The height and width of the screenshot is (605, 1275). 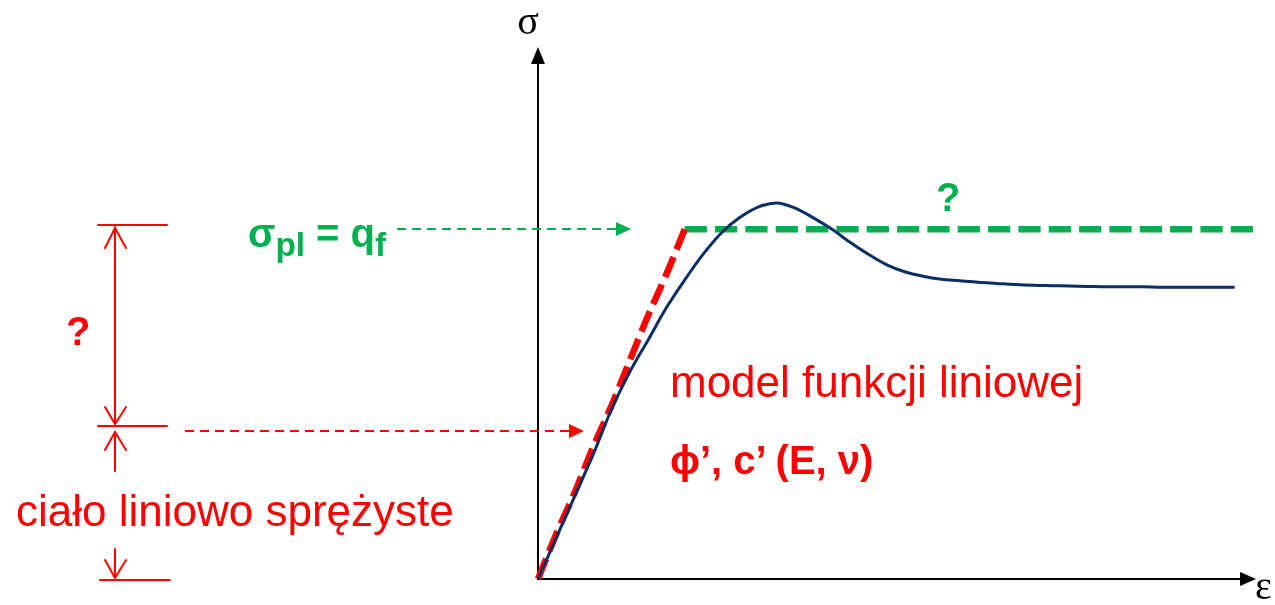 I want to click on text: σ$_{pl}$ = q$_{f}$, so click(x=317, y=237).